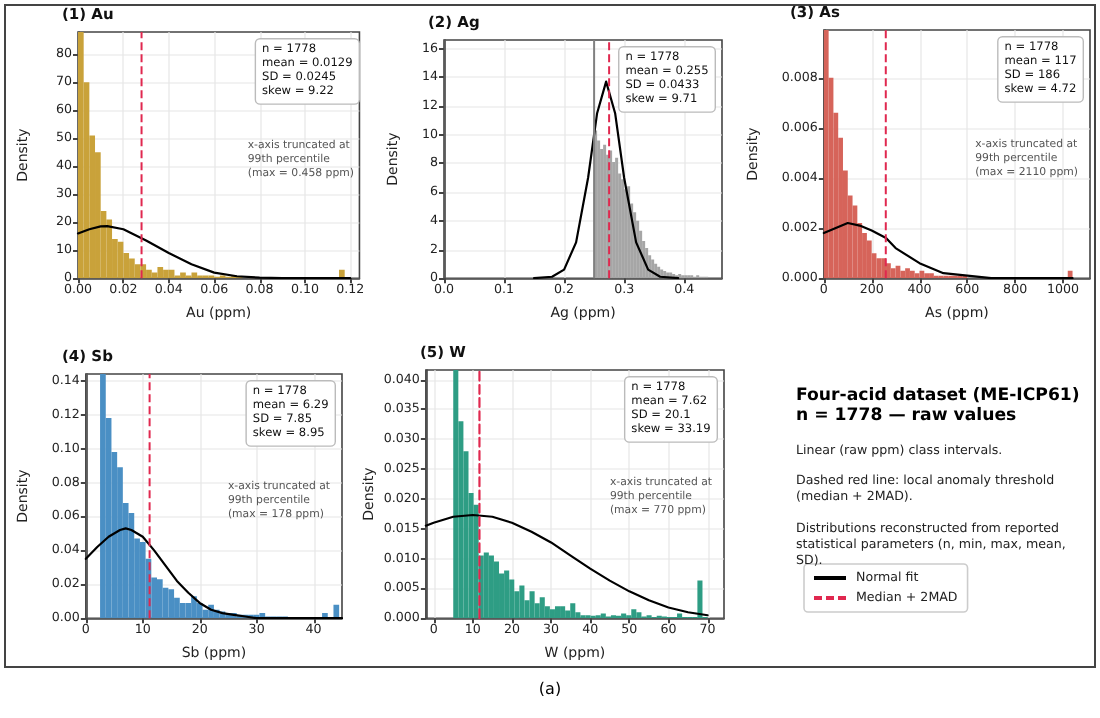  I want to click on text: Four-acid dataset (ME-ICP61), so click(939, 396).